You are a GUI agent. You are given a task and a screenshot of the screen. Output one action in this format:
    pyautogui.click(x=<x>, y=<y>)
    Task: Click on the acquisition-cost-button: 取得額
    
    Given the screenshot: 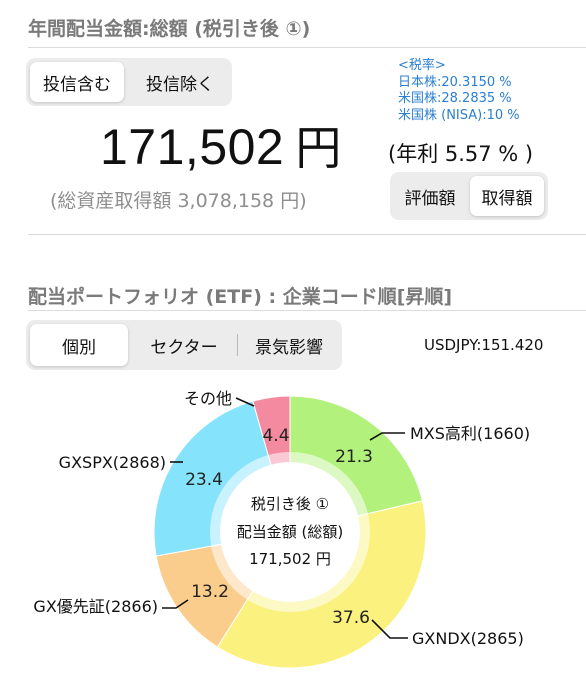 What is the action you would take?
    pyautogui.click(x=507, y=196)
    